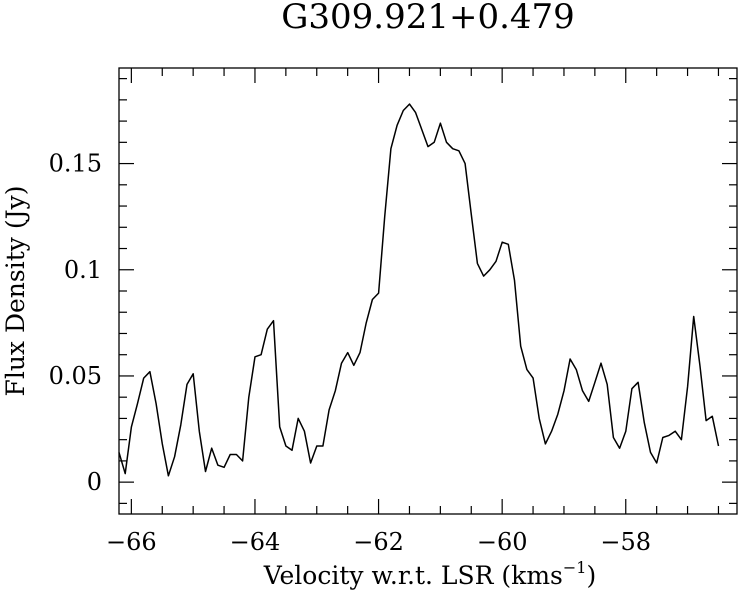 The width and height of the screenshot is (739, 590). Describe the element at coordinates (255, 542) in the screenshot. I see `x-tick-label: −64` at that location.